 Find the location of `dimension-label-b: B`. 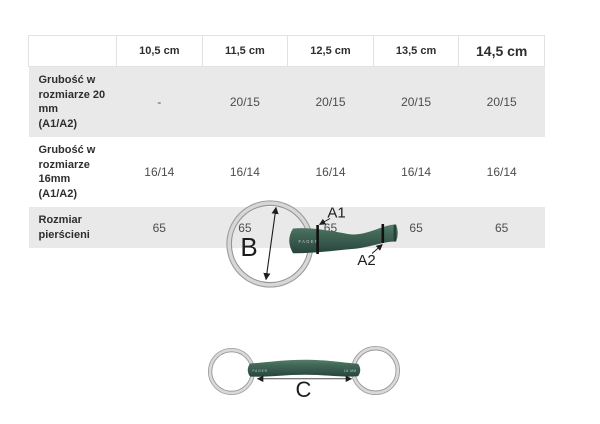

dimension-label-b: B is located at coordinates (248, 247).